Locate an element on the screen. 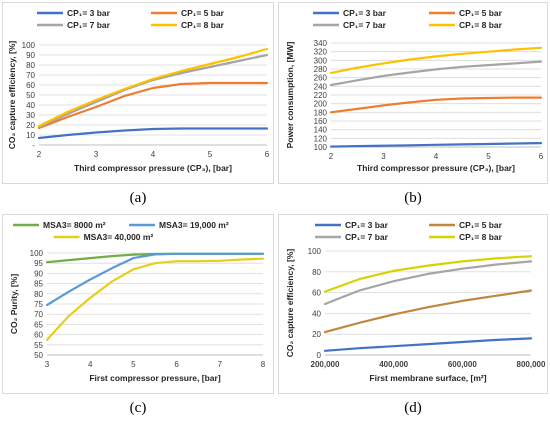  y-tick-label: 260 is located at coordinates (321, 78).